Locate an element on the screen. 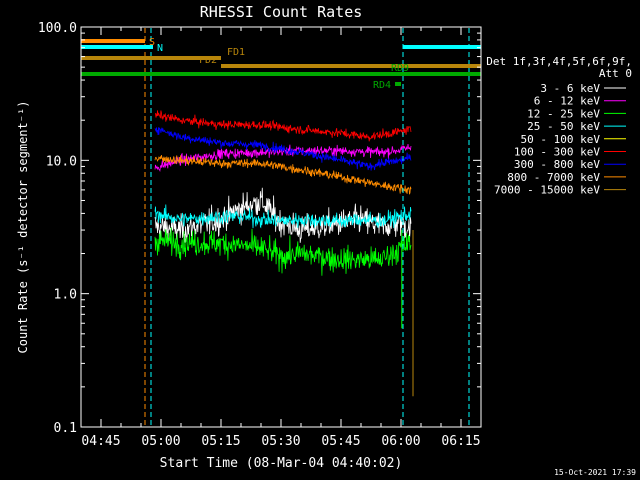 Image resolution: width=640 pixels, height=480 pixels. legend-header-line: Att 0 is located at coordinates (615, 73).